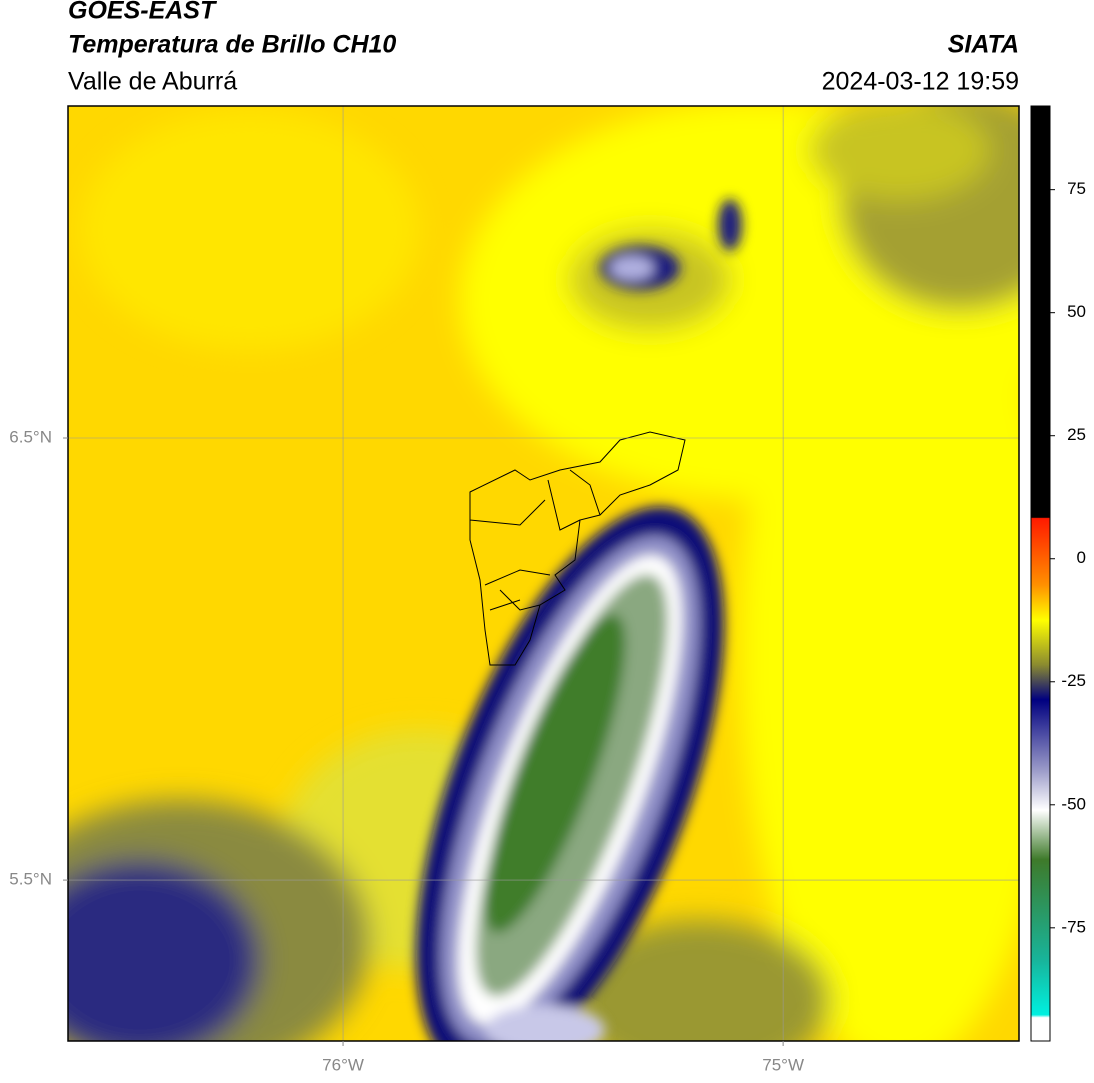  Describe the element at coordinates (920, 82) in the screenshot. I see `datetime: 2024-03-12 19:59` at that location.